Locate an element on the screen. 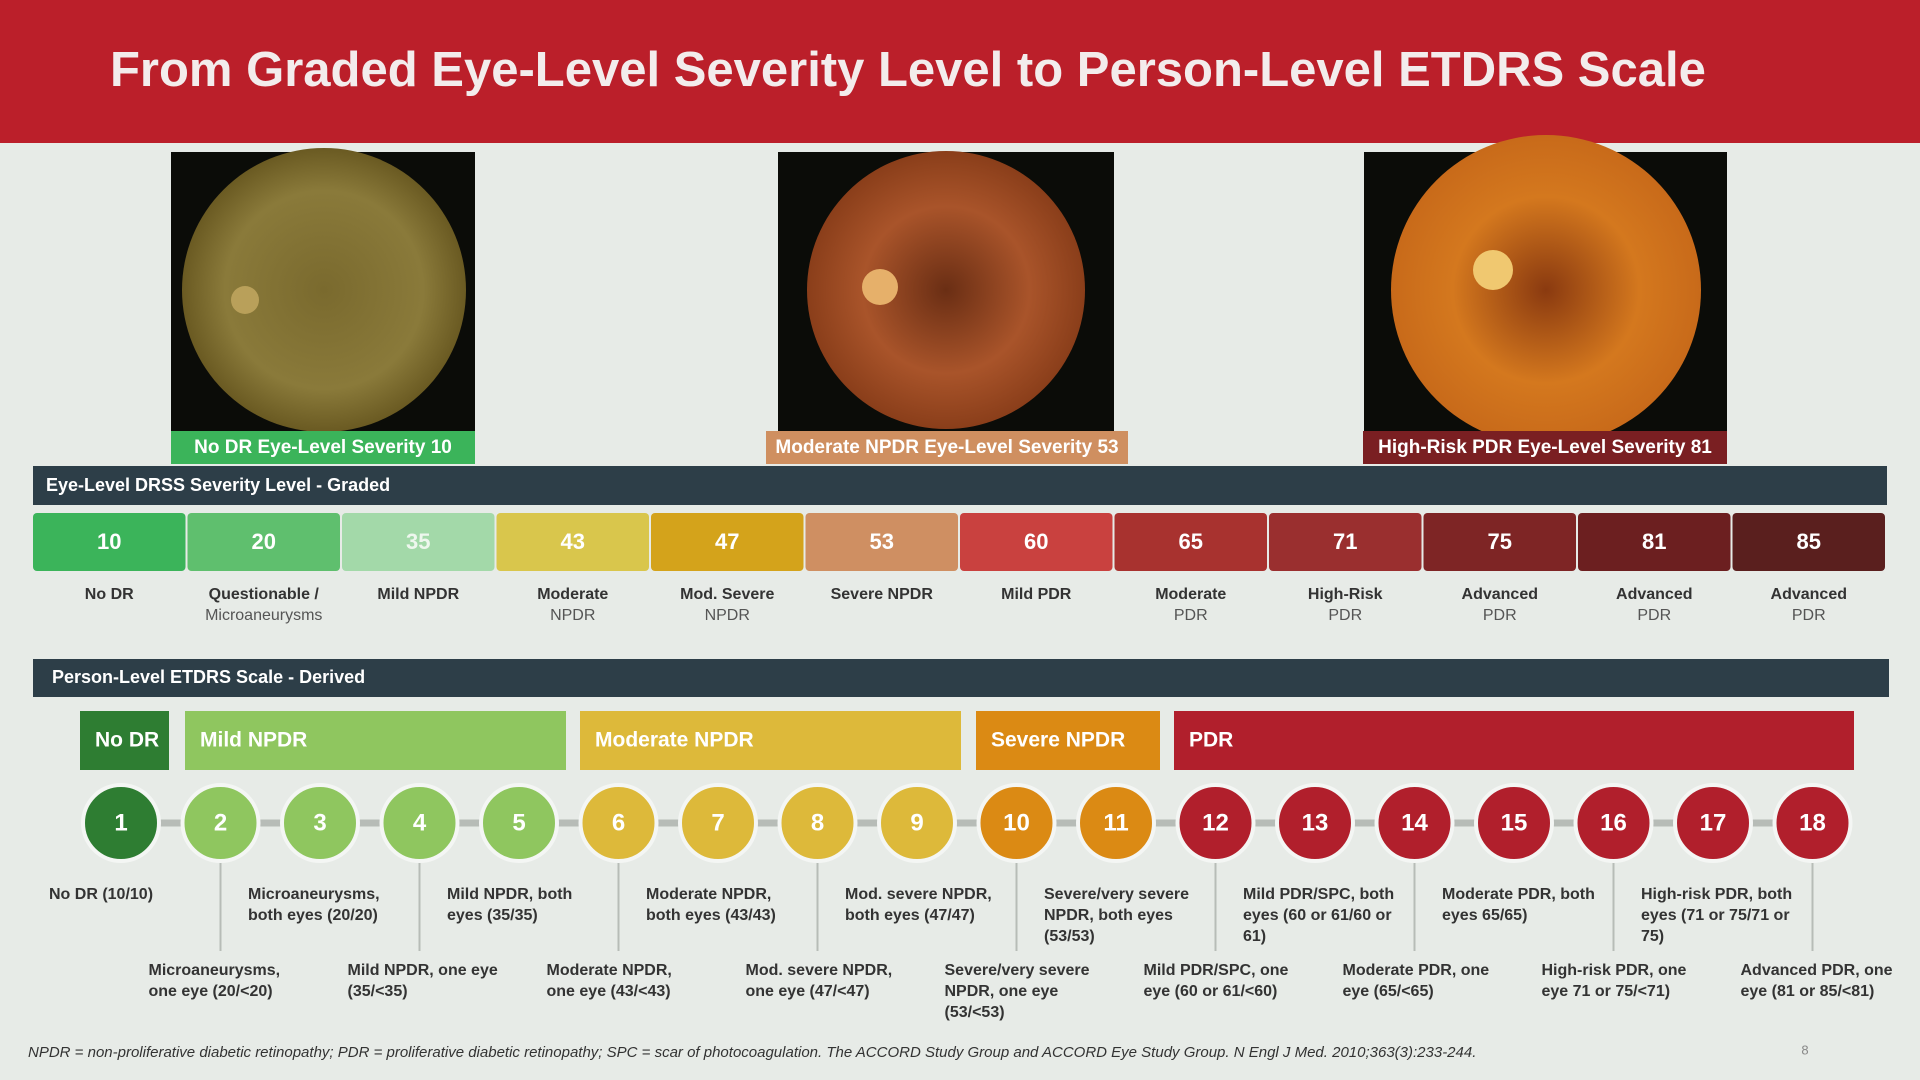 This screenshot has height=1080, width=1920. step-description: one eye (47/<47) is located at coordinates (808, 991).